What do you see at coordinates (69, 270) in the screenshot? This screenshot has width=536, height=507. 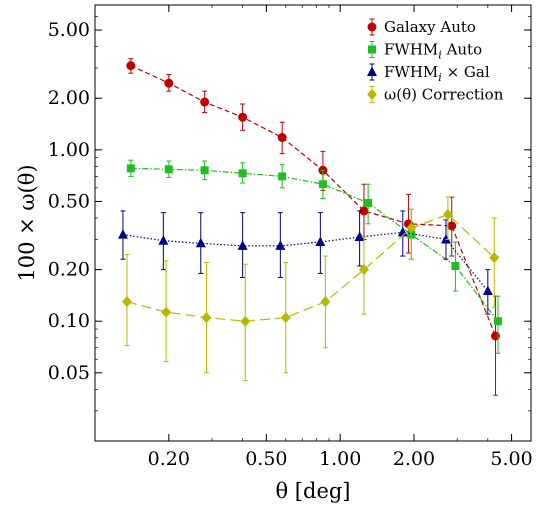 I see `y-tick-label: 0.20` at bounding box center [69, 270].